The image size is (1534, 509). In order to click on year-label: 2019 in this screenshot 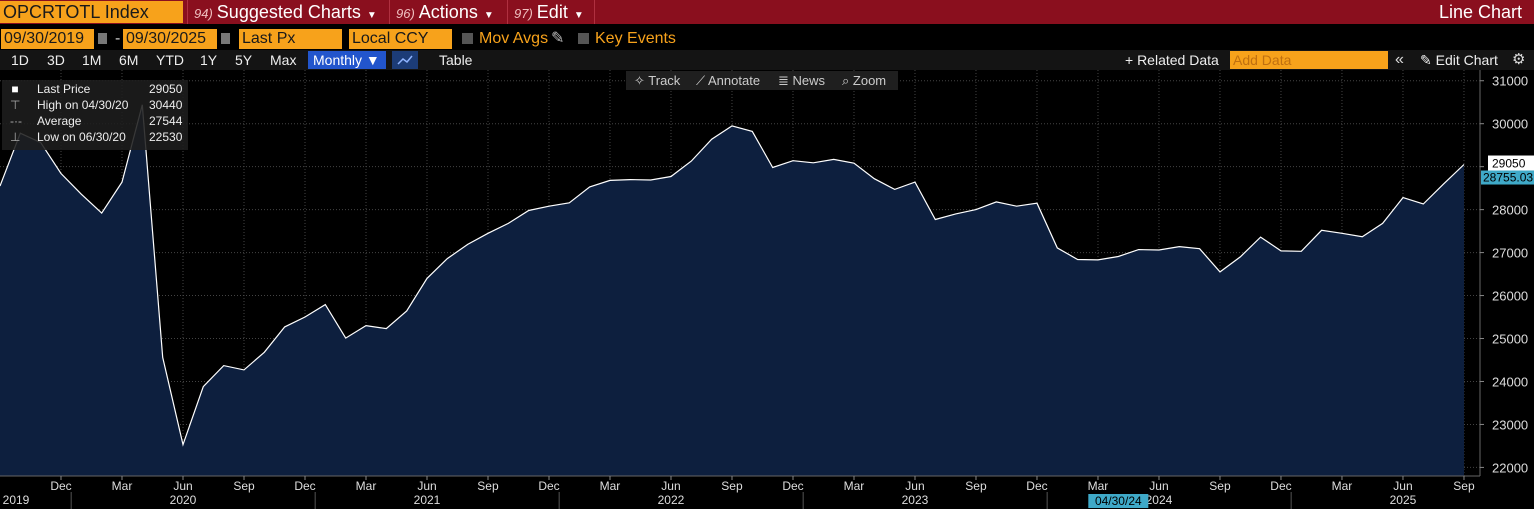, I will do `click(16, 500)`.